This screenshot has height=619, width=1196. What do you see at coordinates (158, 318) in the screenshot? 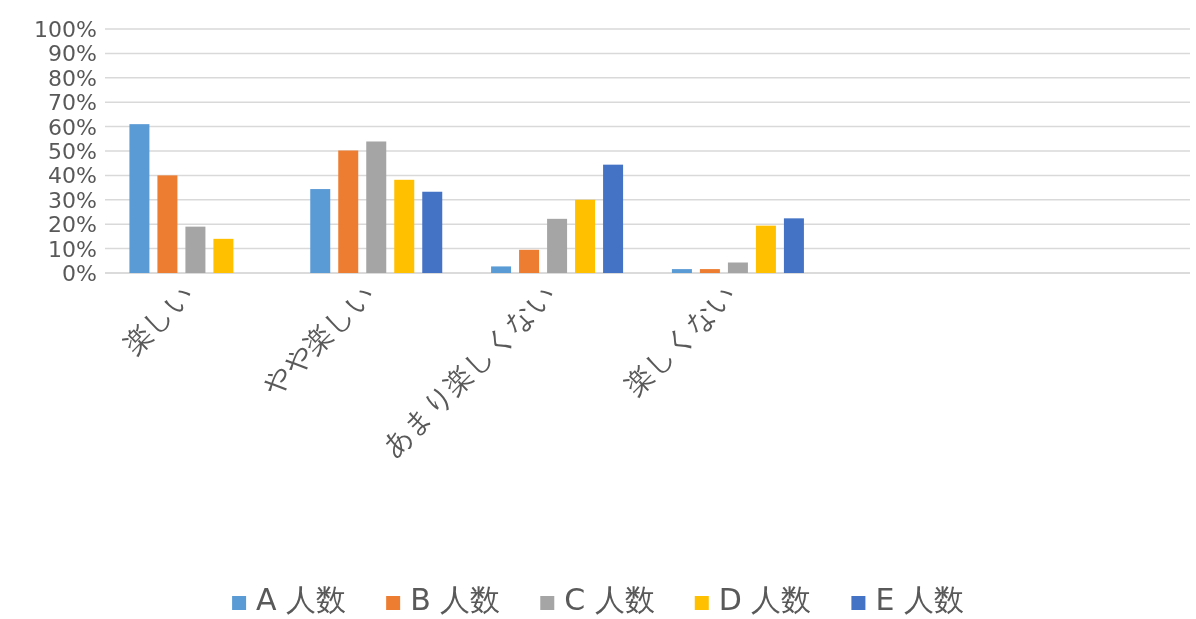
I see `x-tick-label: 楽しい` at bounding box center [158, 318].